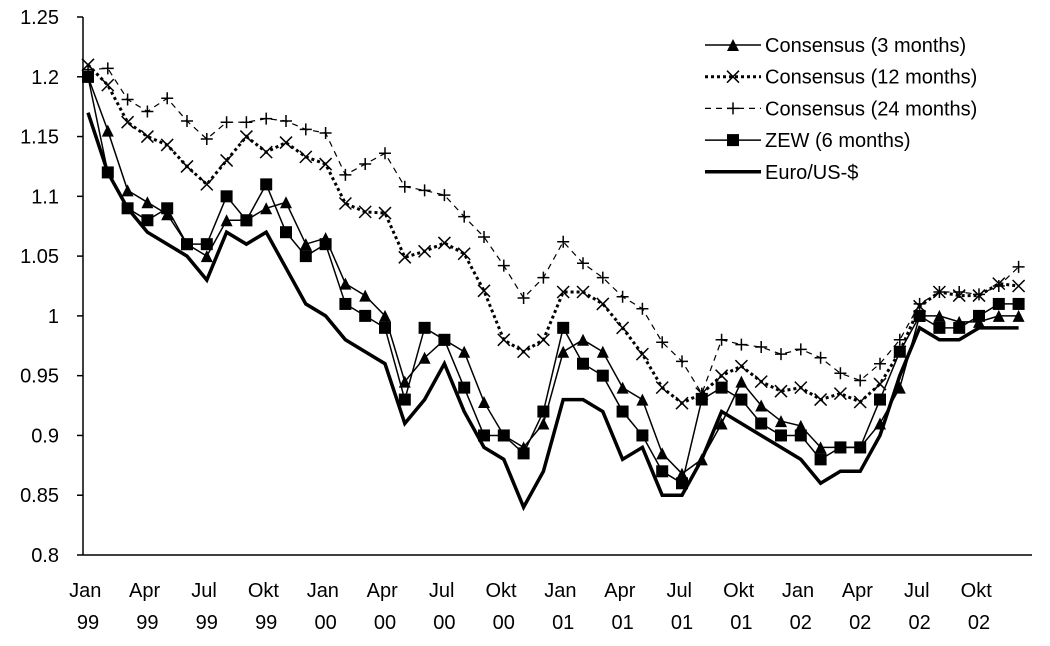 This screenshot has height=646, width=1050. What do you see at coordinates (801, 607) in the screenshot?
I see `x-tick-label: Jan 02` at bounding box center [801, 607].